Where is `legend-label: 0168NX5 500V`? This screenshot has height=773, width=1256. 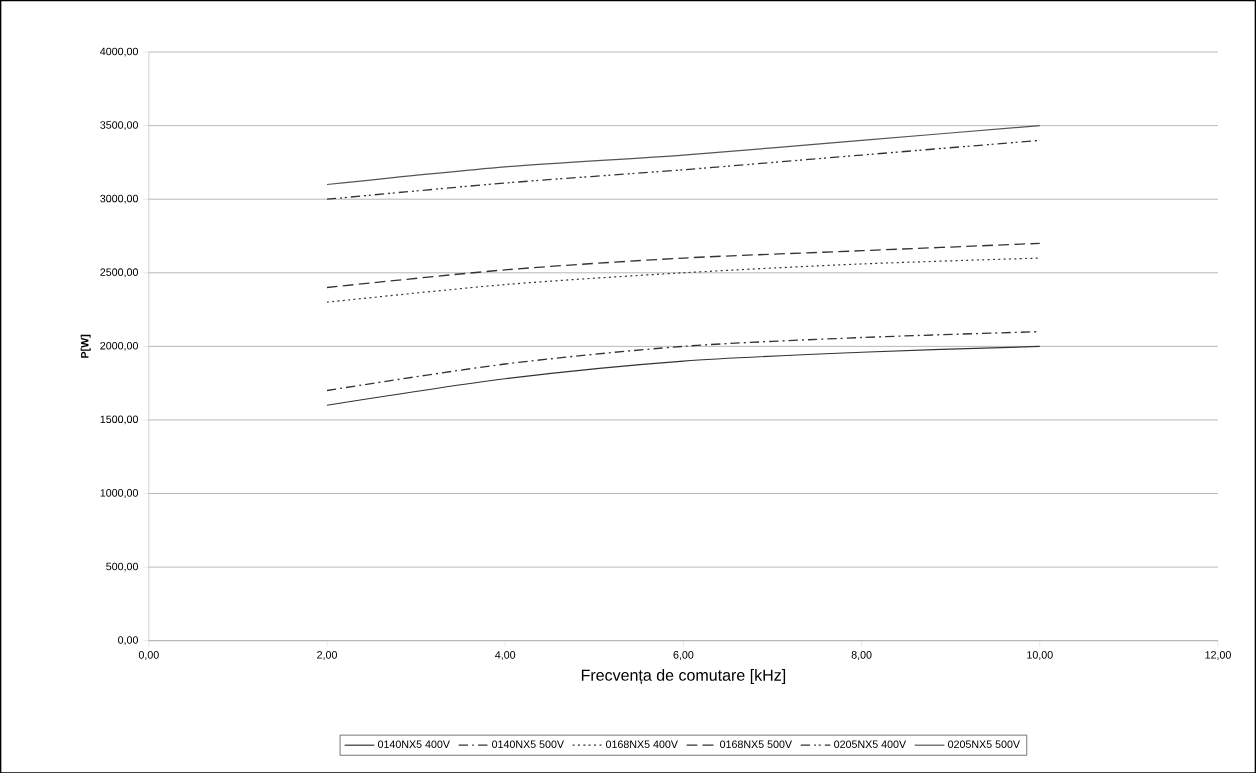 legend-label: 0168NX5 500V is located at coordinates (756, 744).